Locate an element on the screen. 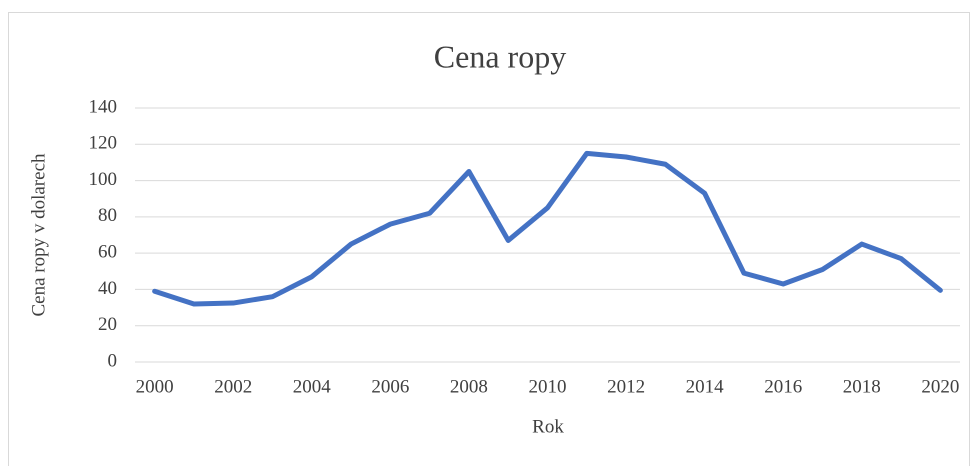 This screenshot has height=466, width=978. y-axis-label: Cena ropy v dolarech is located at coordinates (38, 235).